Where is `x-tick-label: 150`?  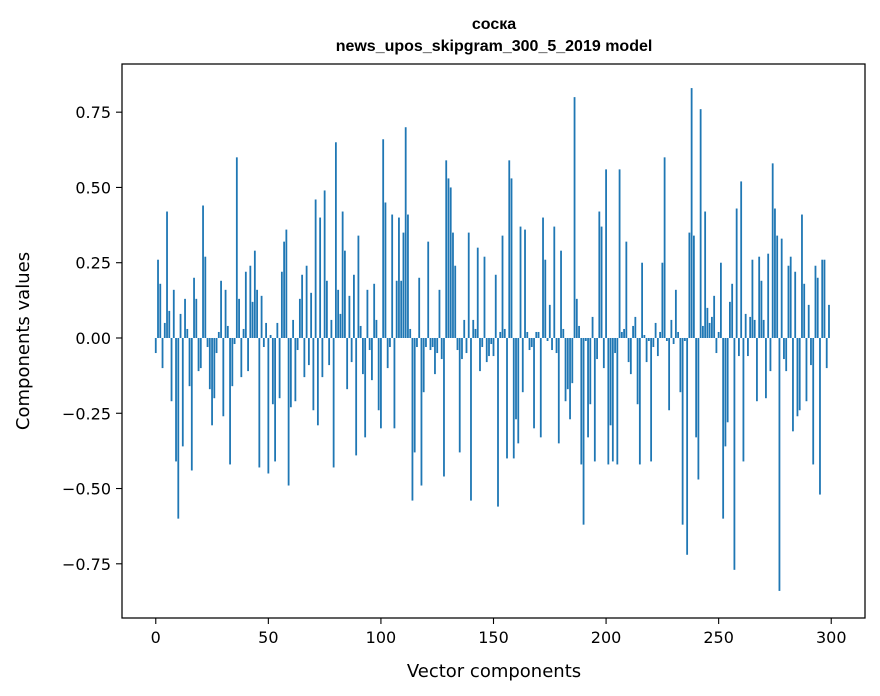 x-tick-label: 150 is located at coordinates (493, 637).